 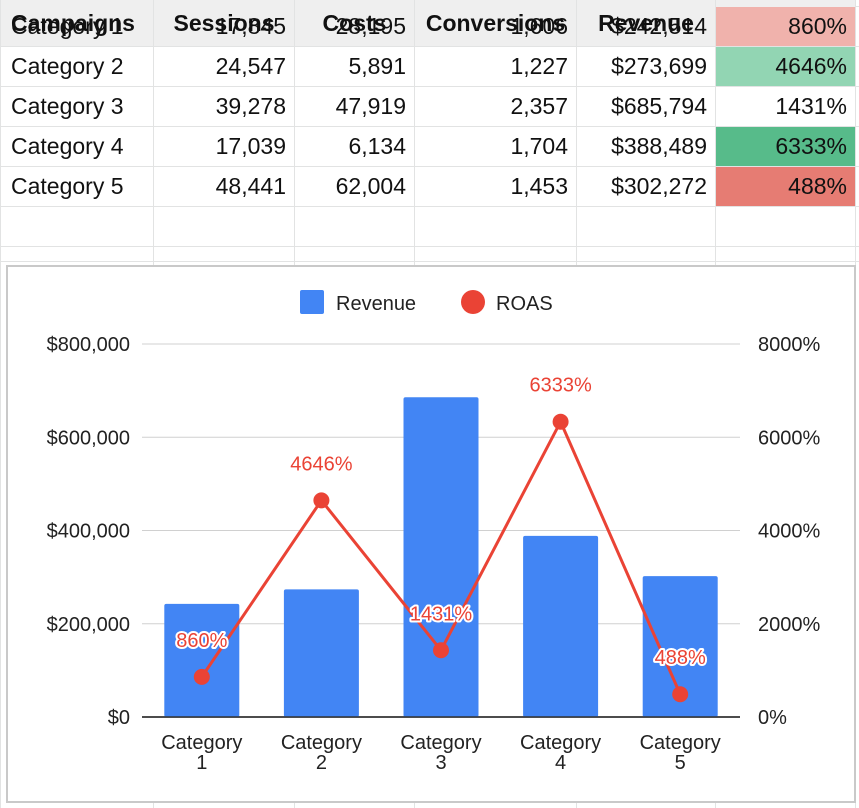 I want to click on table-cell: 17,845, so click(x=250, y=26).